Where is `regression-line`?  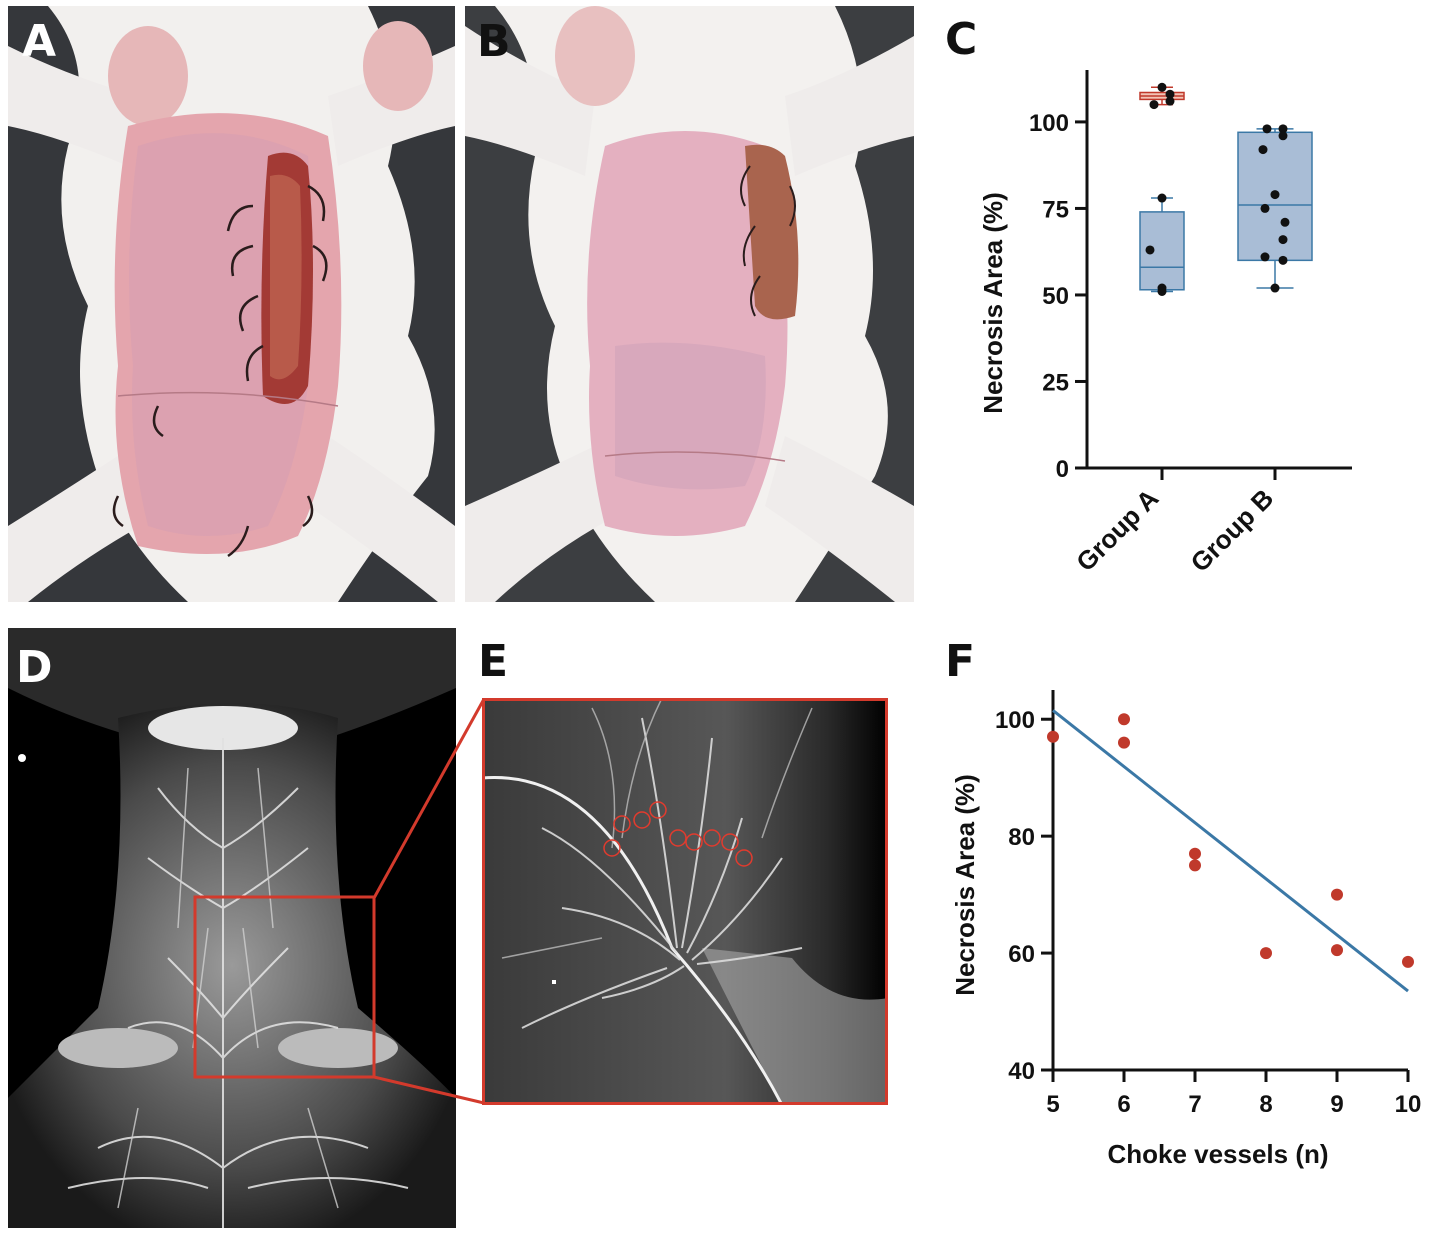 regression-line is located at coordinates (1230, 851).